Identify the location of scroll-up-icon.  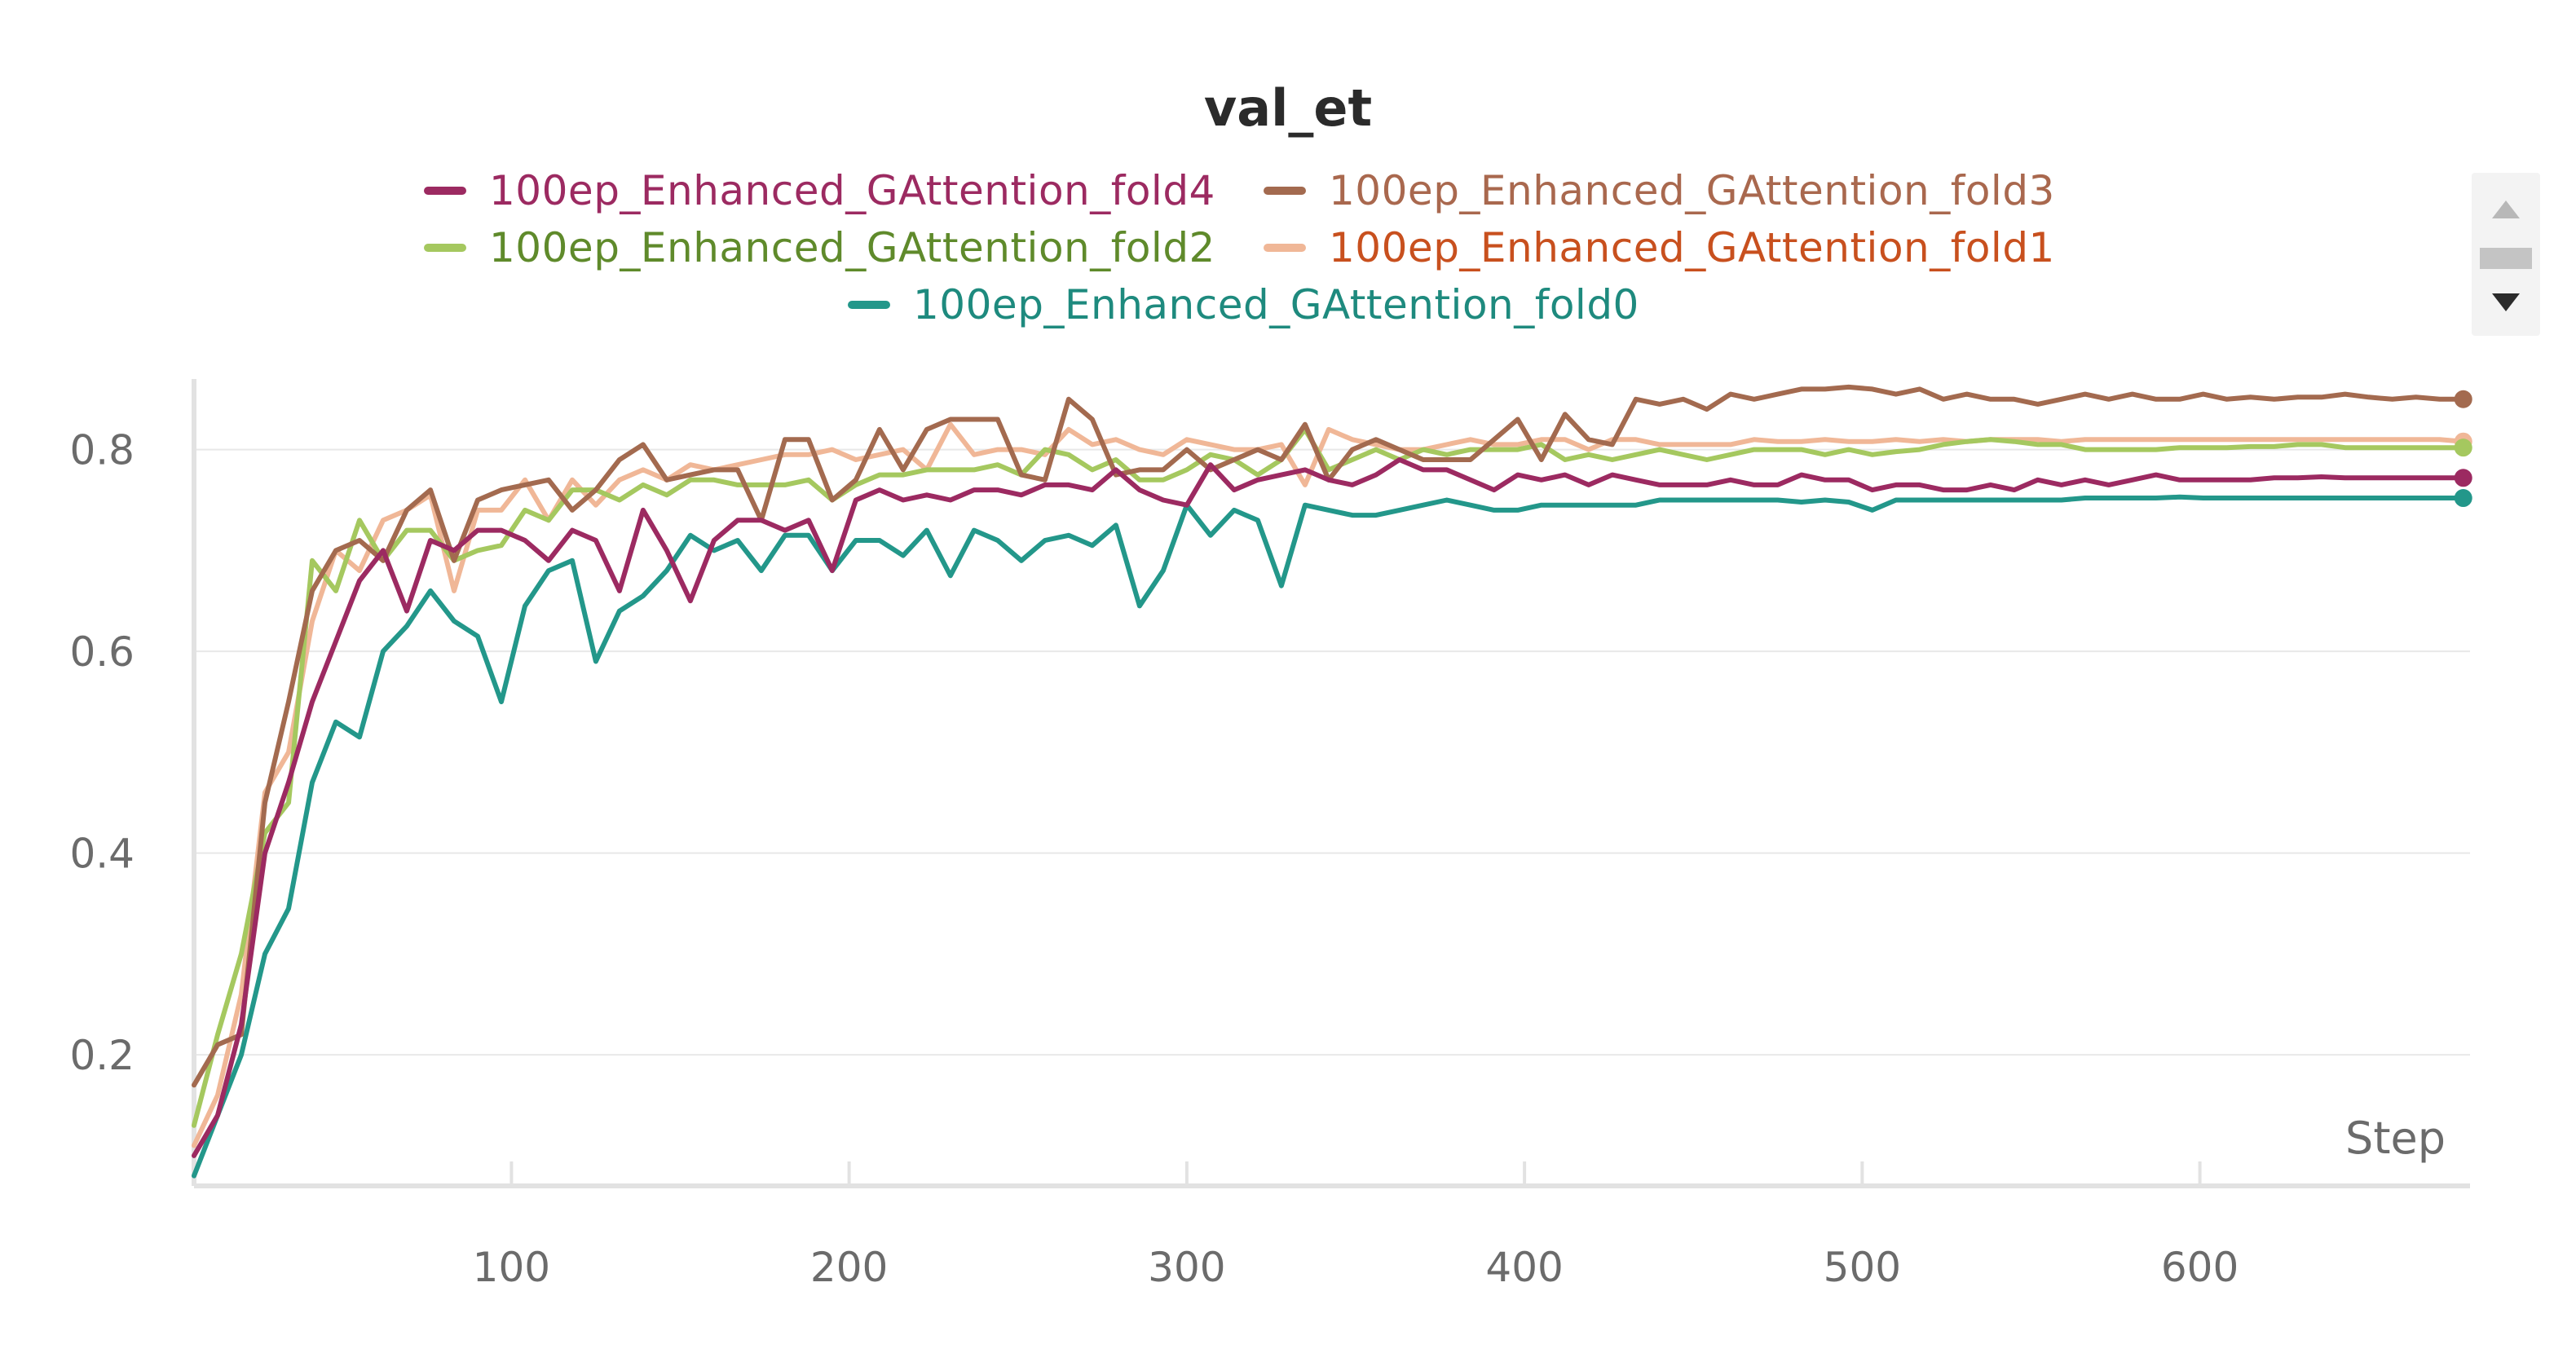
(2506, 209).